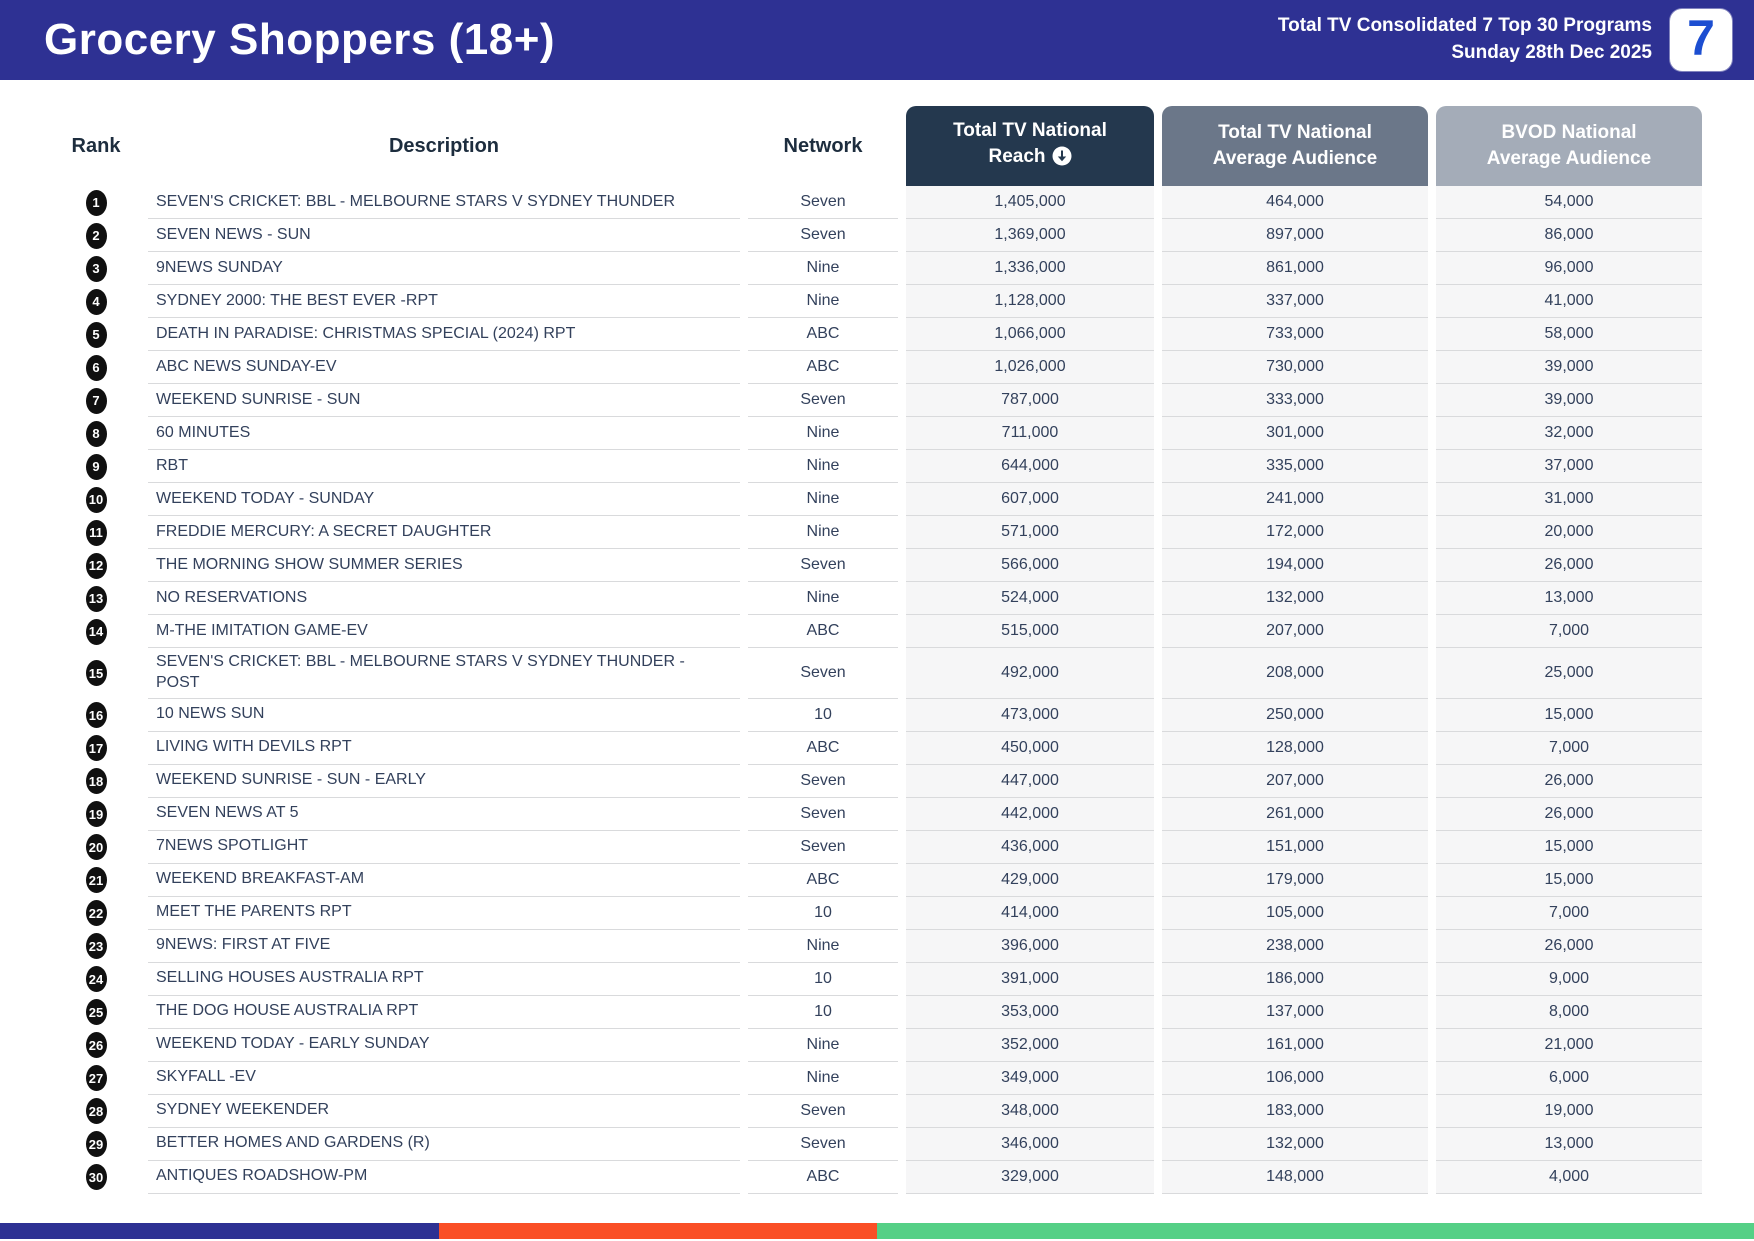  I want to click on total-tv-reach-cell: 414,000, so click(1030, 913).